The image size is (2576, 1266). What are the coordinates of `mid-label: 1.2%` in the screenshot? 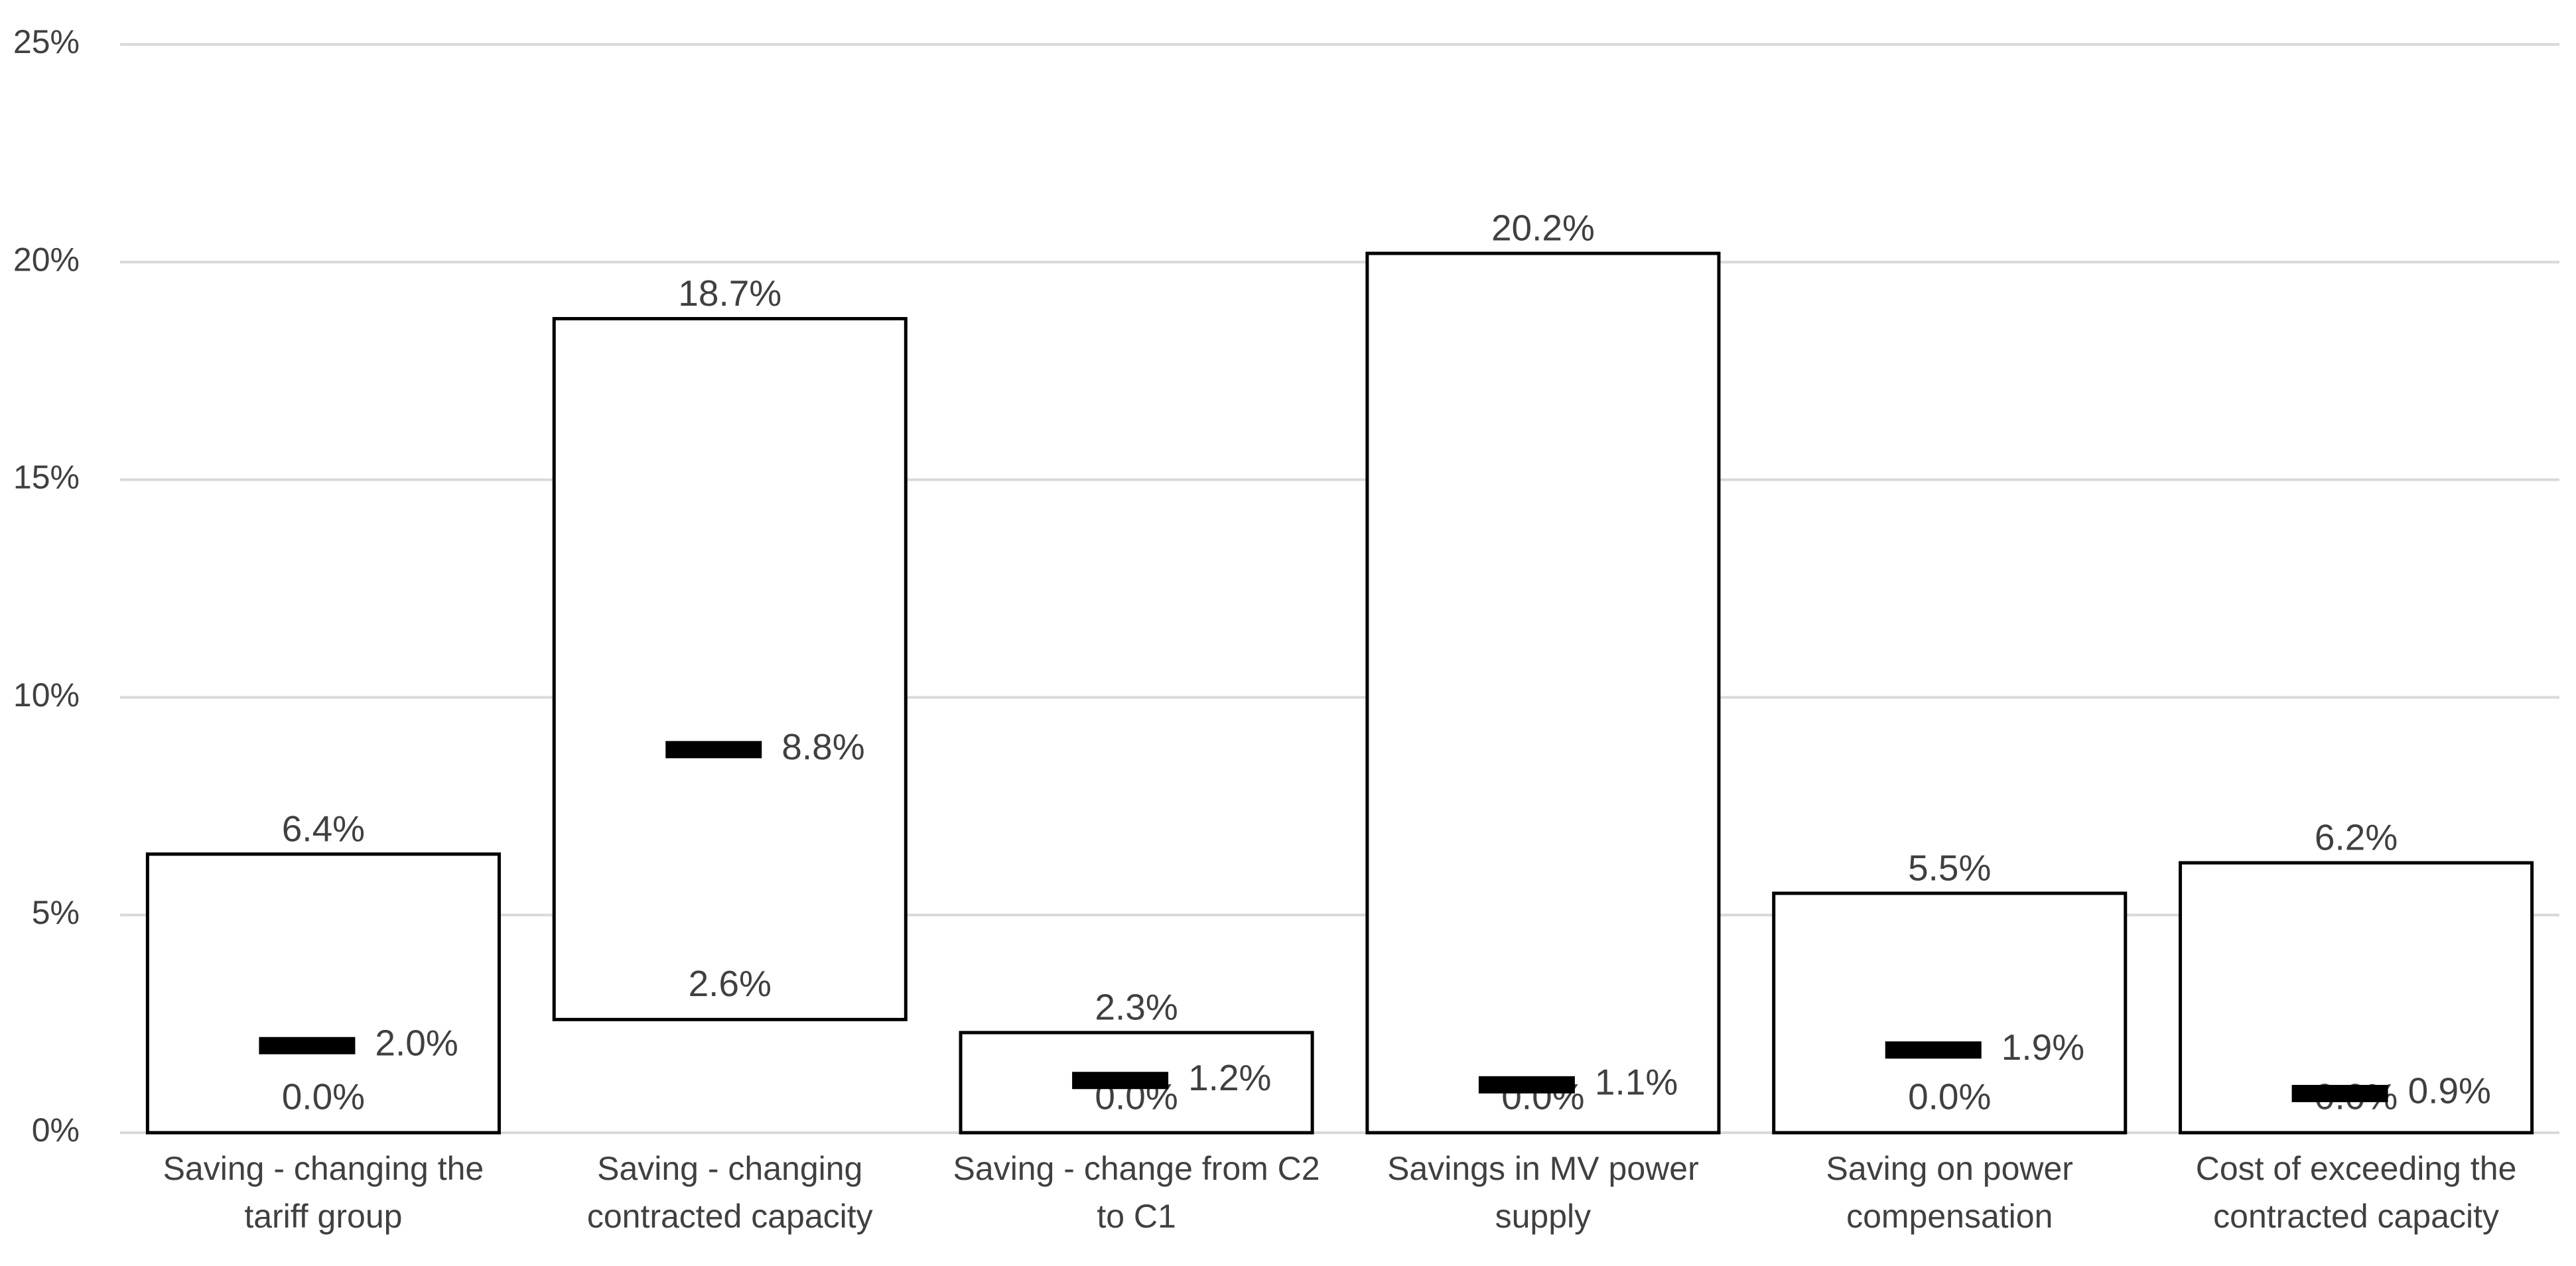 It's located at (1229, 1077).